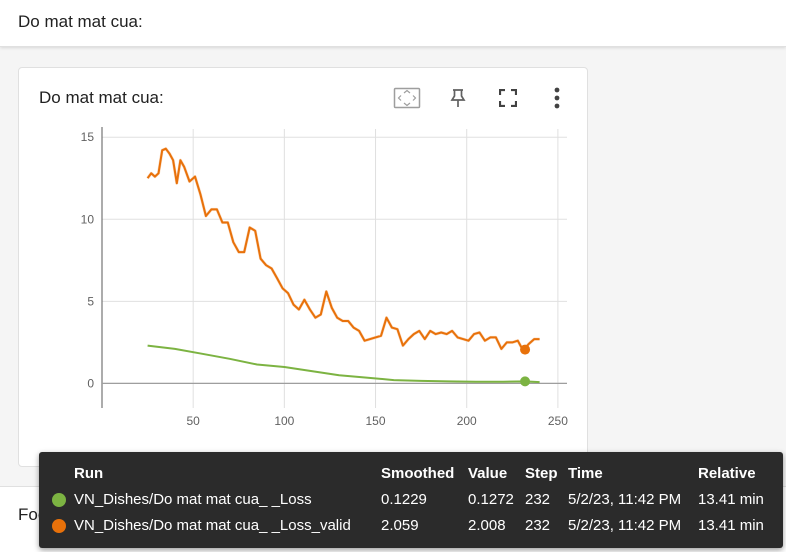 The image size is (786, 552). I want to click on section-header: Do mat mat cua:, so click(393, 23).